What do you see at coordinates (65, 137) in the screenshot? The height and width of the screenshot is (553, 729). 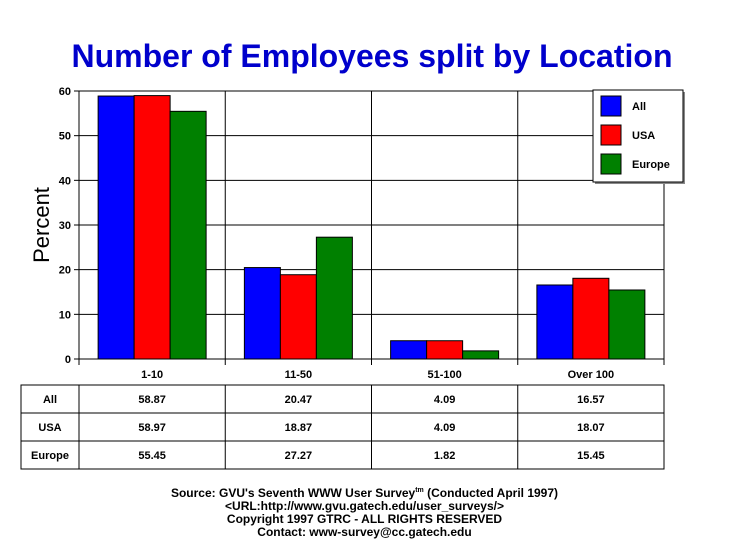 I see `y-tick-label-5: 50` at bounding box center [65, 137].